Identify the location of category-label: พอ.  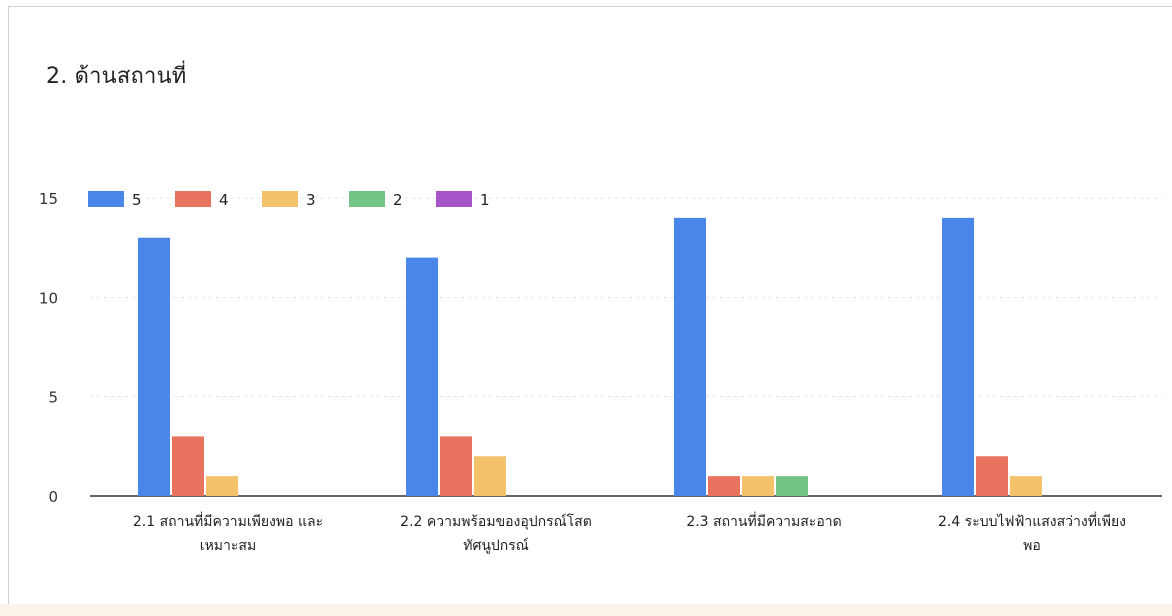
(1032, 546).